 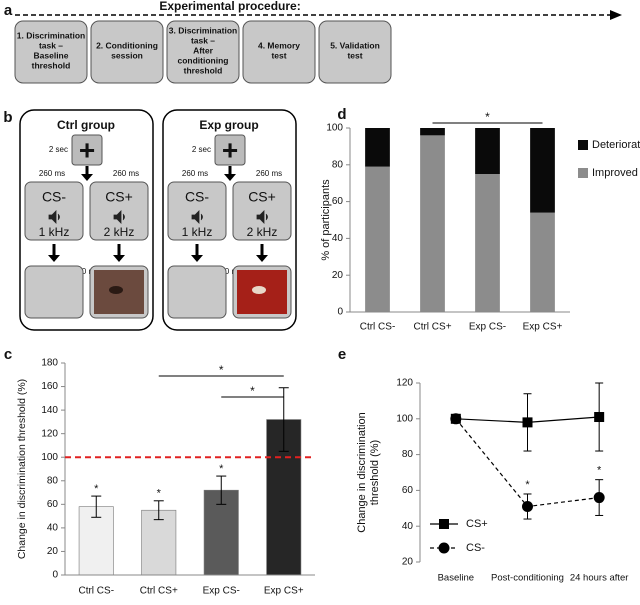 I want to click on procedure-title: Experimental procedure:, so click(x=229, y=6).